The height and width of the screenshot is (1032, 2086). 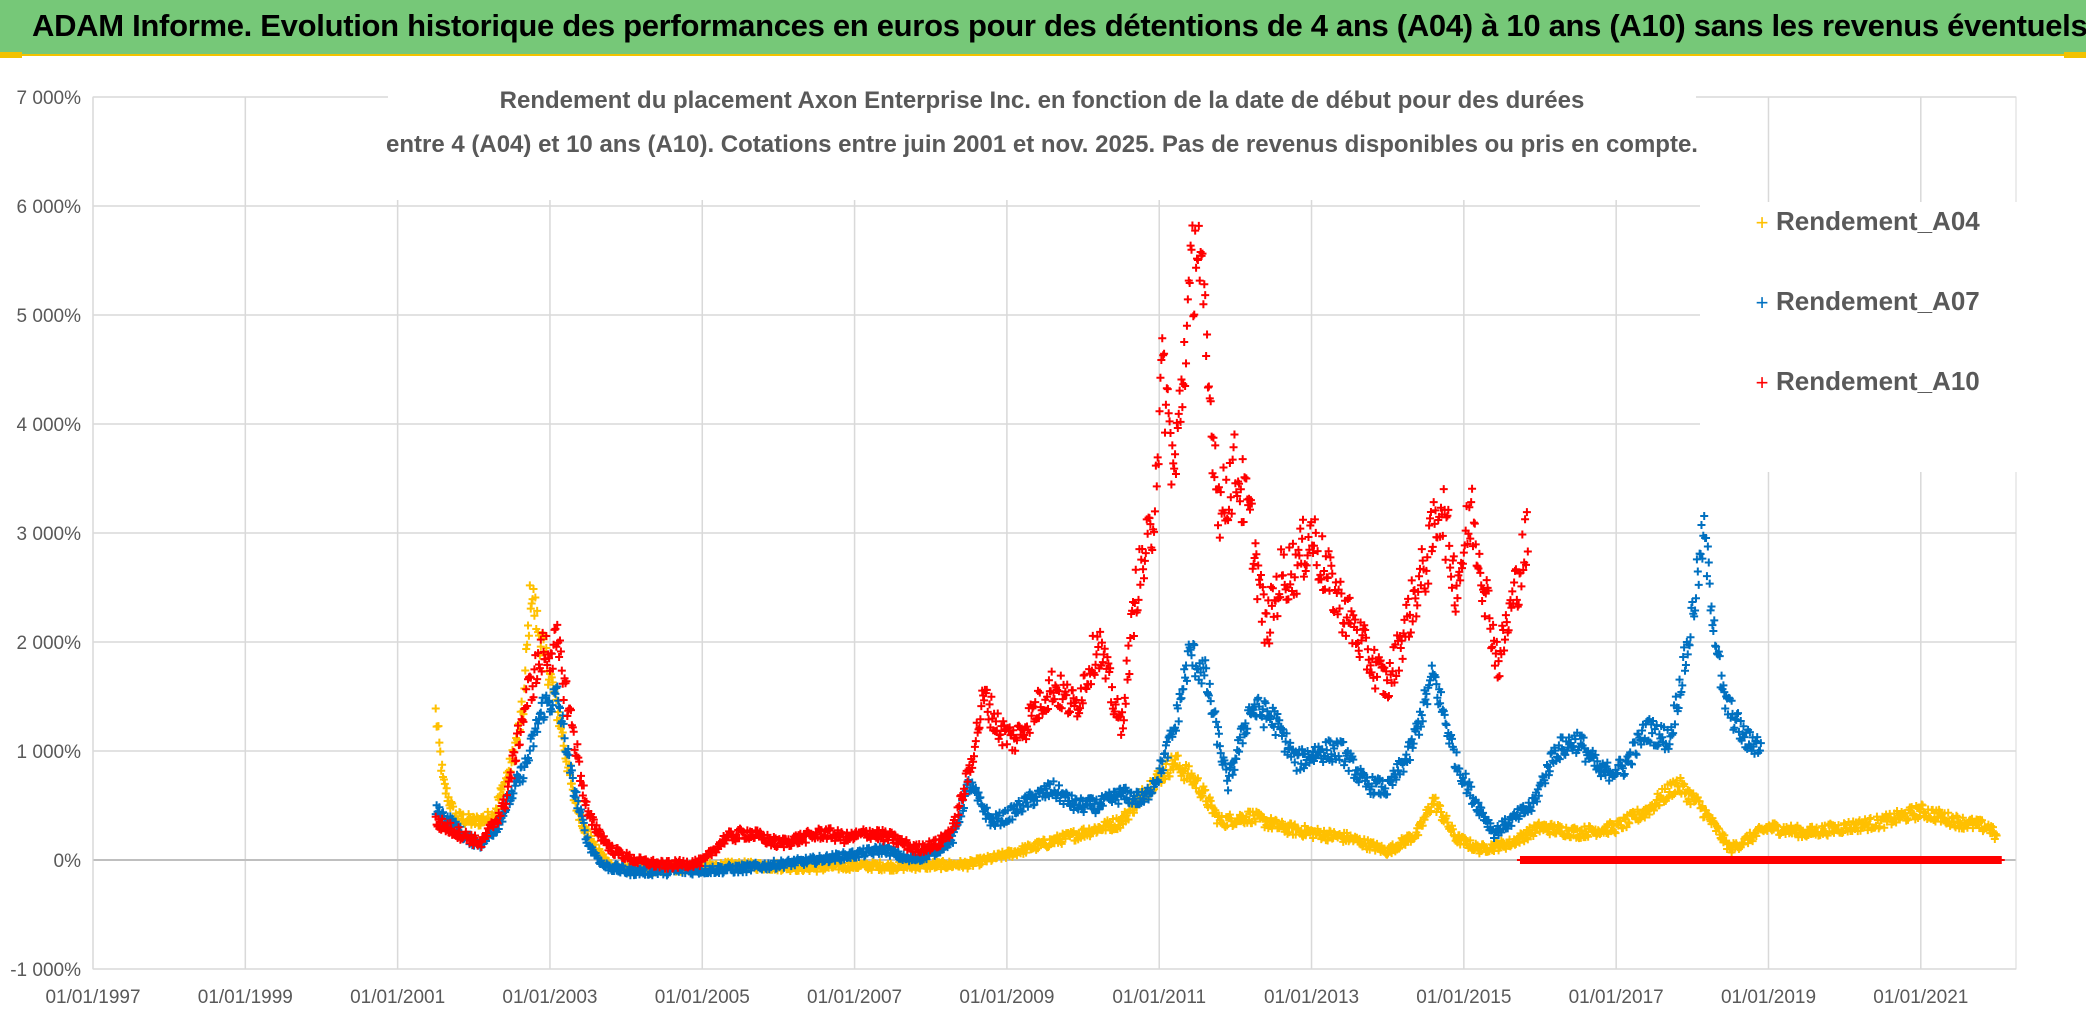 I want to click on legend-item-a04: + Rendement_A04, so click(x=1868, y=221).